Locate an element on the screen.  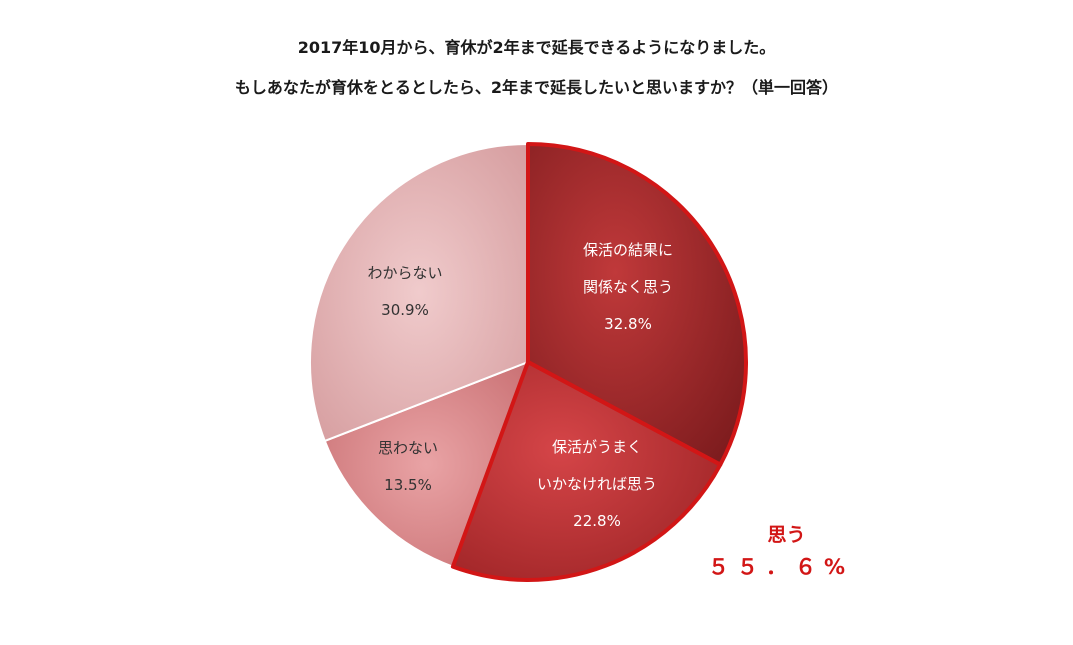
slice-value-label: 22.8% is located at coordinates (597, 521).